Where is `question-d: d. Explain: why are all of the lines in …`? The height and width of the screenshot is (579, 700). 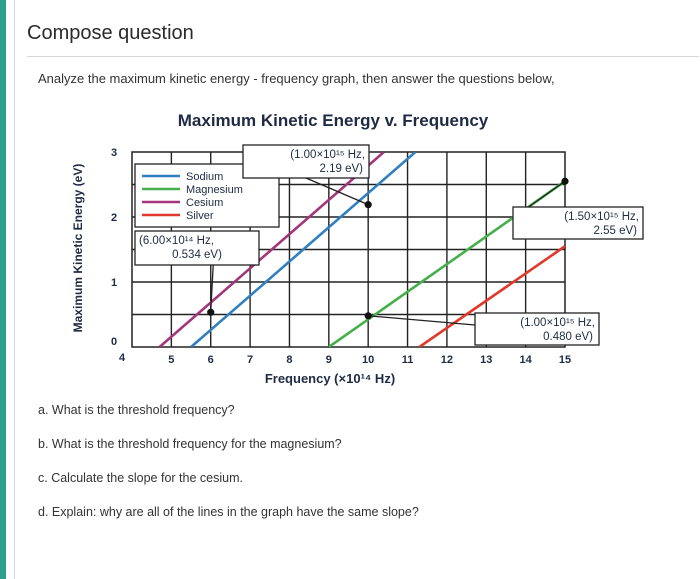
question-d: d. Explain: why are all of the lines in … is located at coordinates (228, 512).